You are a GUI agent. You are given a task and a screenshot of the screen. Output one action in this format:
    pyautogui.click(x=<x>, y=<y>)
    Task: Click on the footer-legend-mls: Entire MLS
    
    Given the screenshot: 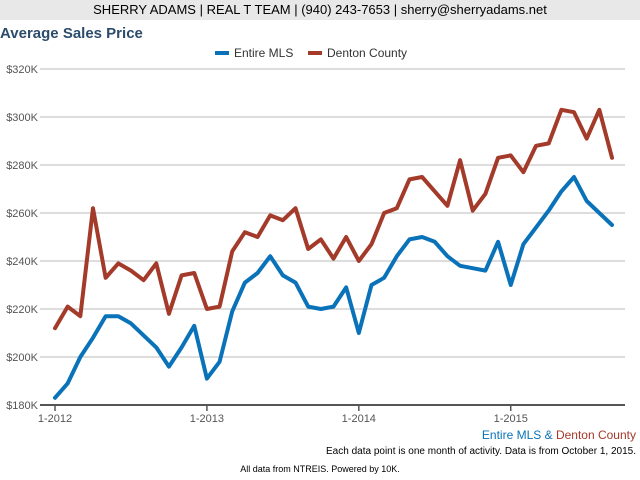 What is the action you would take?
    pyautogui.click(x=511, y=435)
    